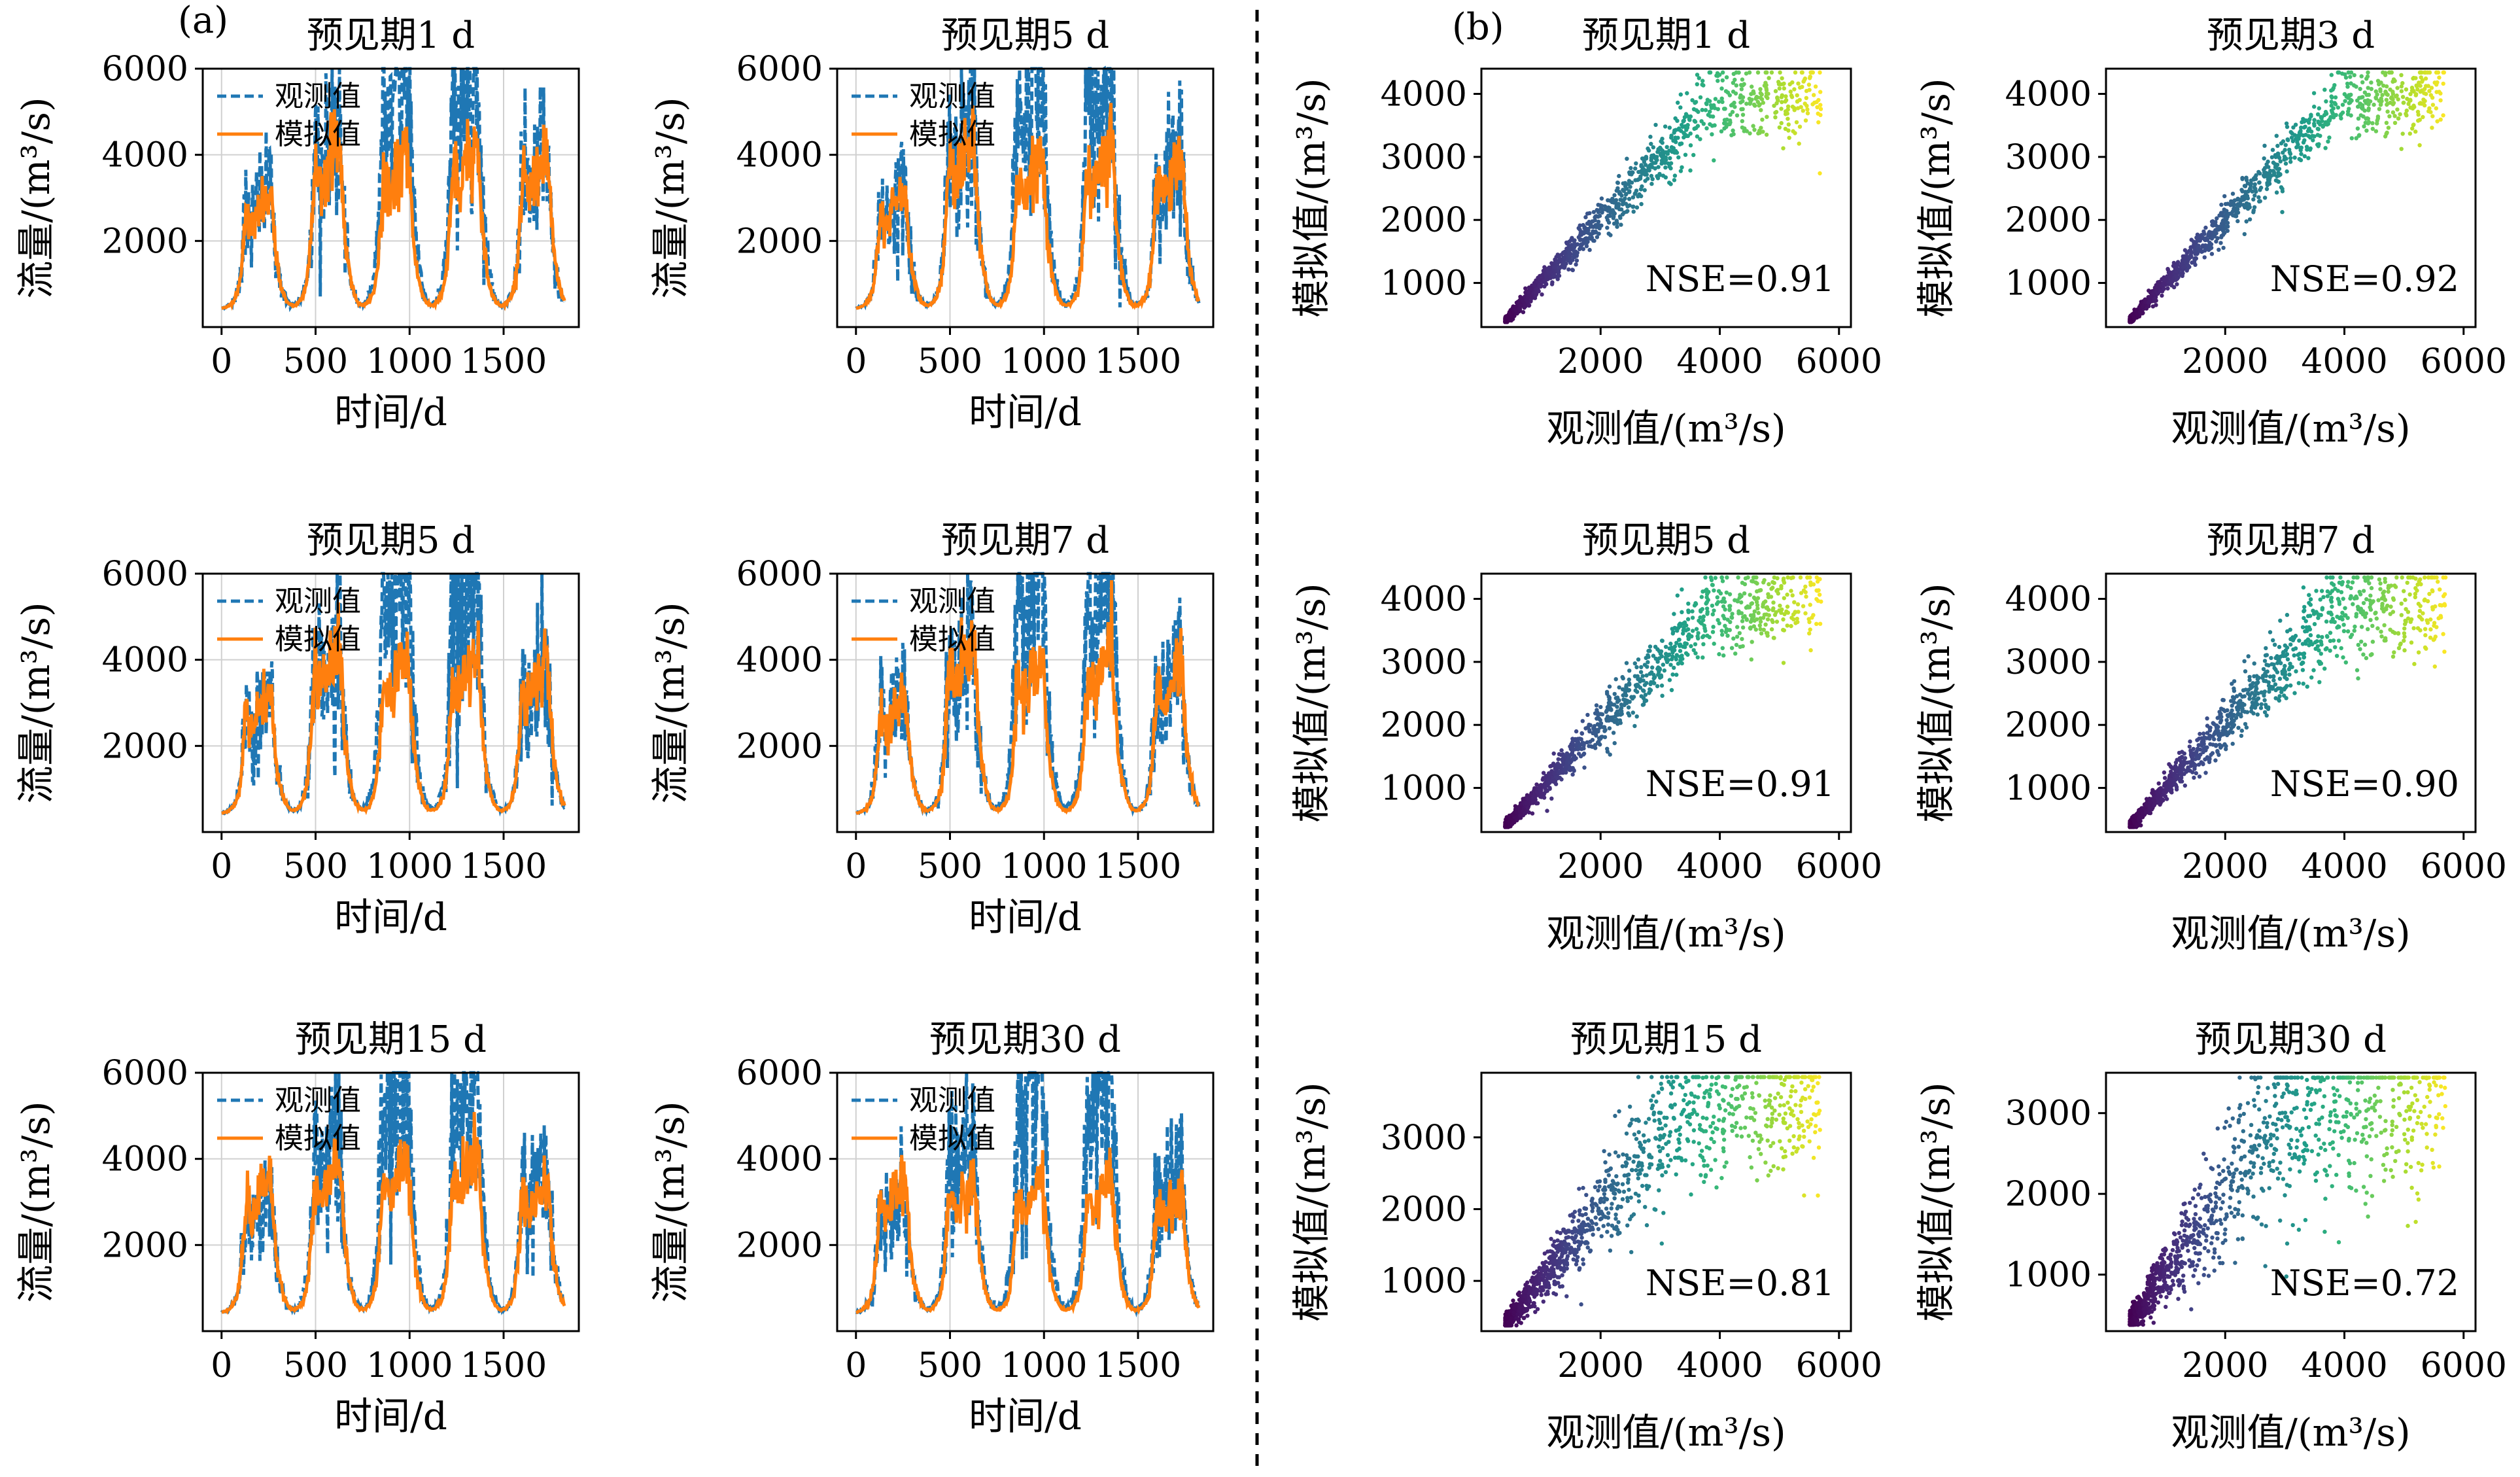 This screenshot has height=1477, width=2520. Describe the element at coordinates (779, 156) in the screenshot. I see `y-tick-label: 4000` at that location.